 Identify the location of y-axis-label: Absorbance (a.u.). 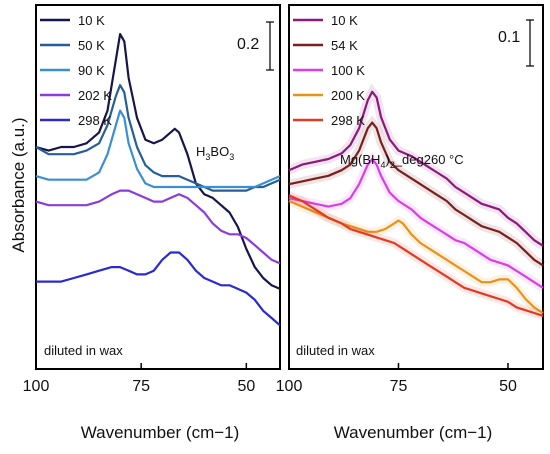
(18, 184).